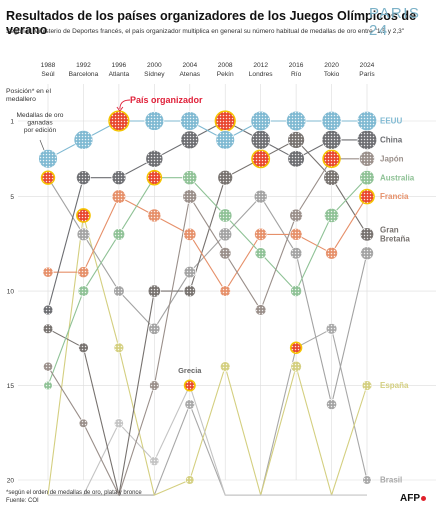 The width and height of the screenshot is (442, 512). I want to click on medal-marker-espana-2004, so click(190, 480).